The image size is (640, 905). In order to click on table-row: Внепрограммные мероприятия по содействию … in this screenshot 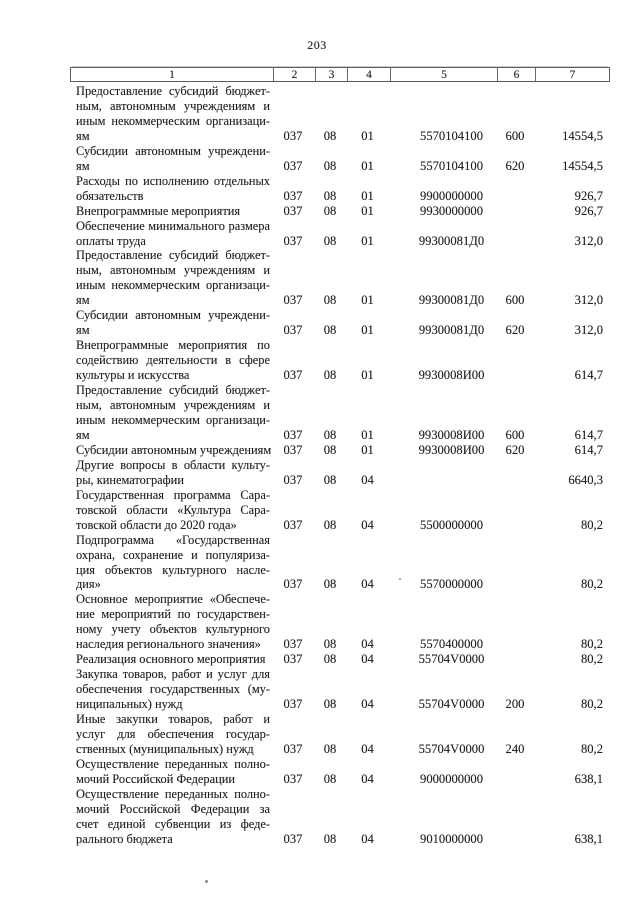, I will do `click(340, 360)`.